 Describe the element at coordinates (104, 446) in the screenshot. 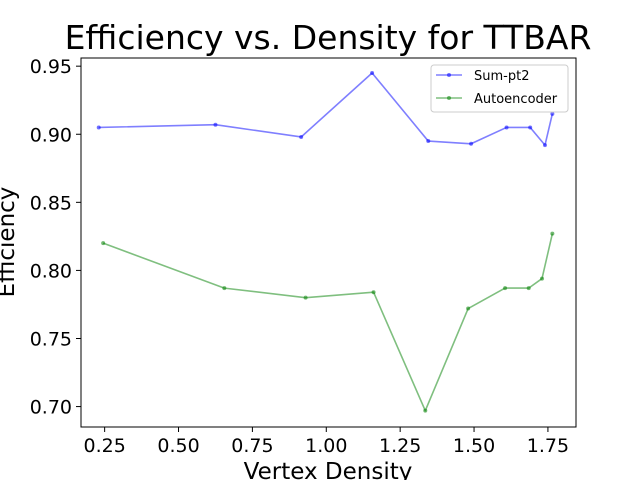

I see `x-tick-label: 0.25` at that location.